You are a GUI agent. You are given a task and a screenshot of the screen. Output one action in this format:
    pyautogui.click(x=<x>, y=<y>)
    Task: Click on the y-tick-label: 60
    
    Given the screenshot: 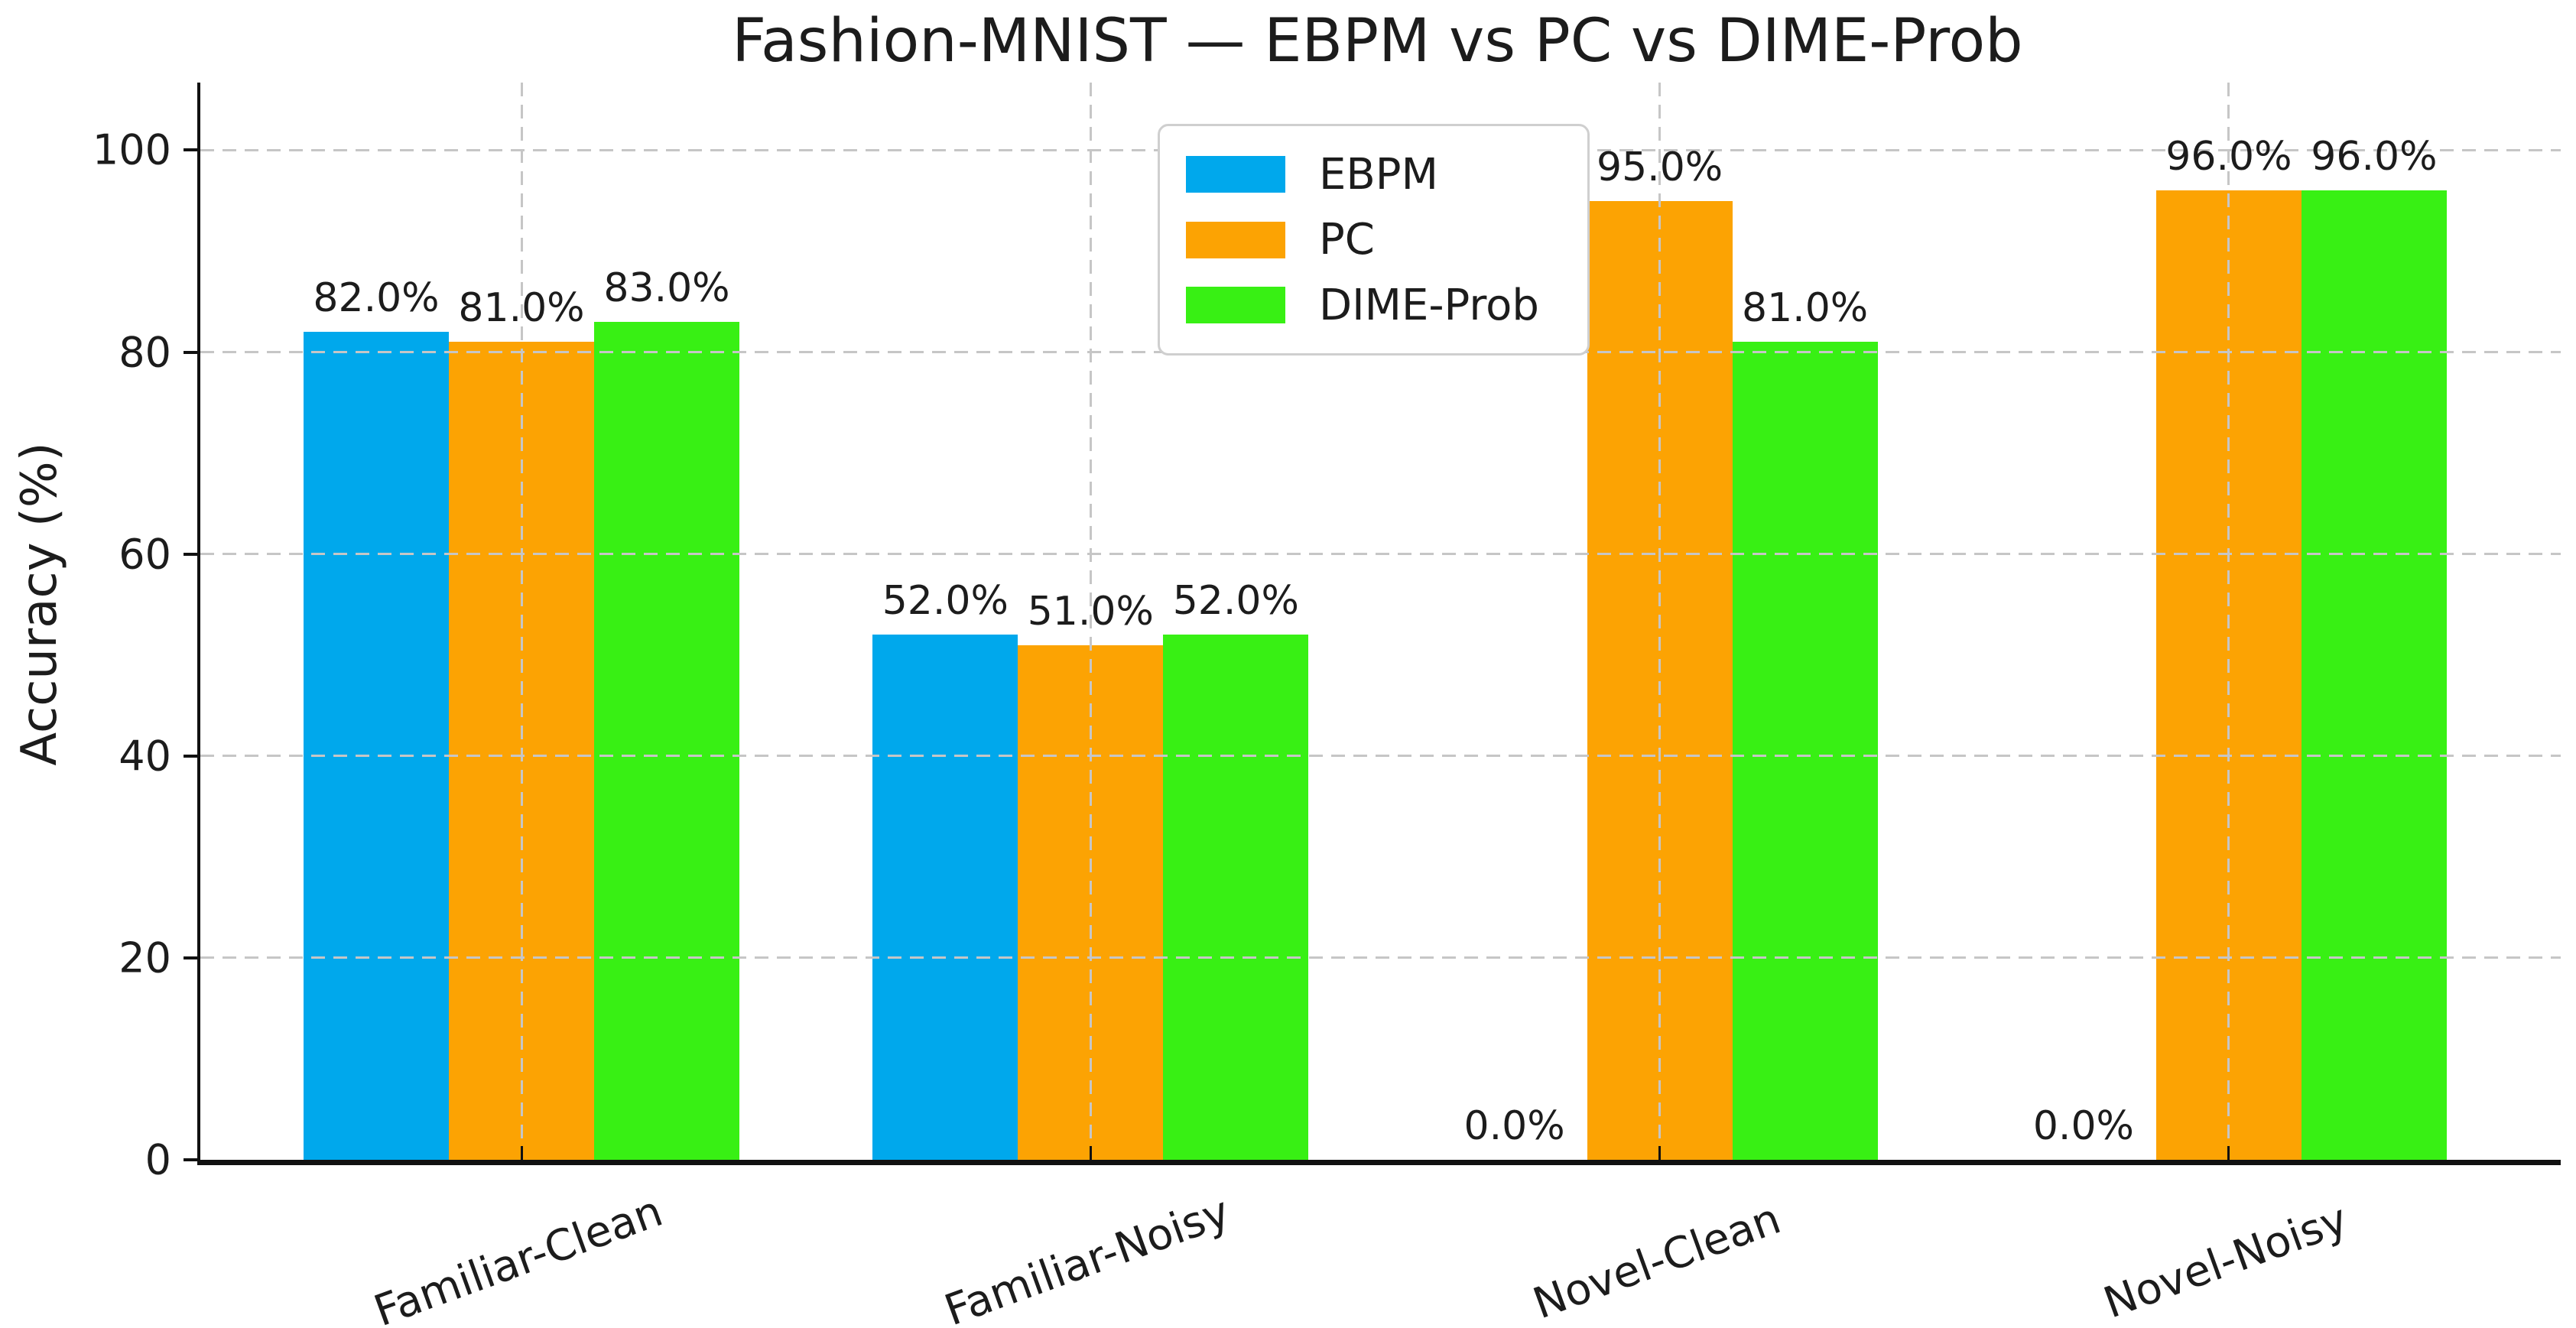 What is the action you would take?
    pyautogui.click(x=145, y=554)
    